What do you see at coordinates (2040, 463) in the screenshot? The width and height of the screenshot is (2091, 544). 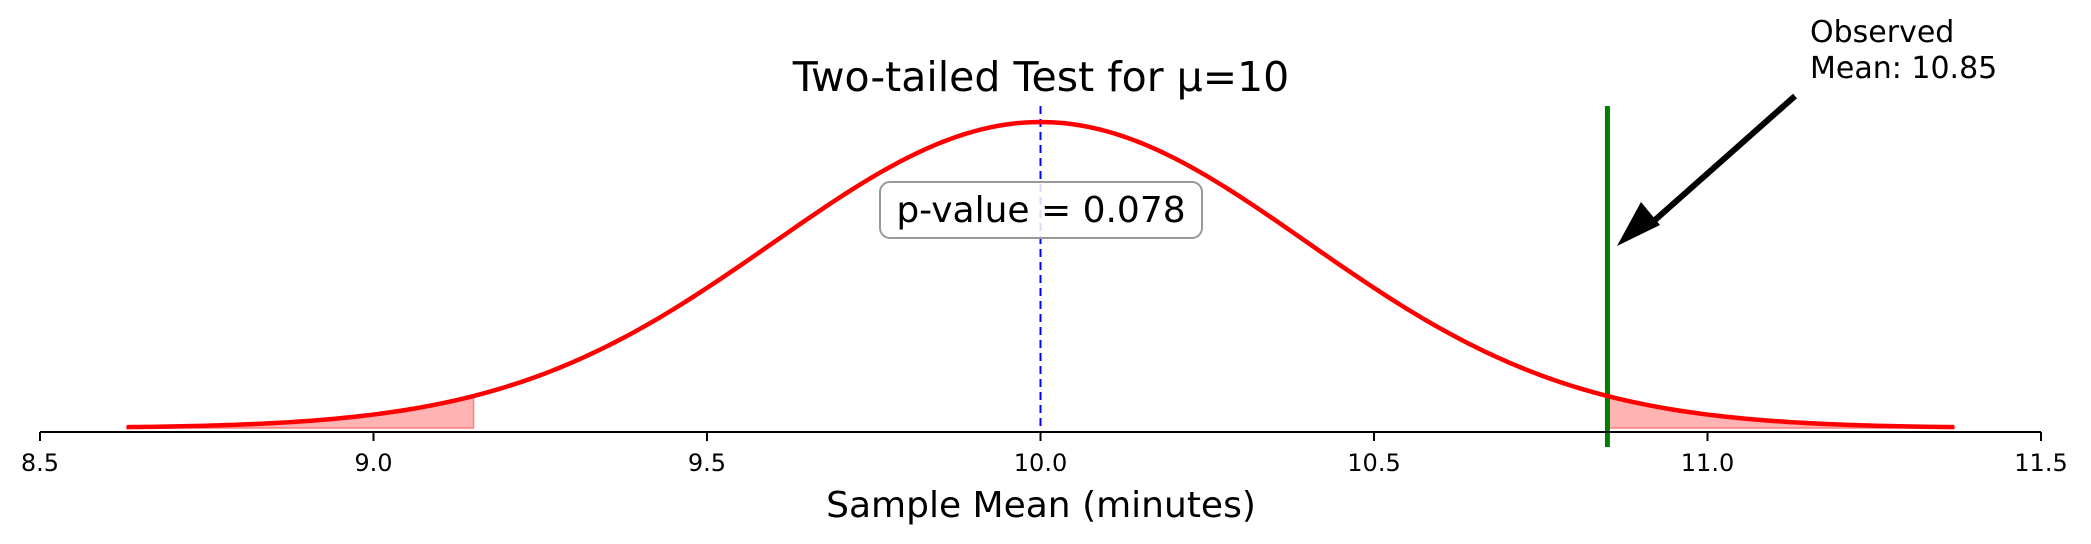 I see `x-tick-label: 11.5` at bounding box center [2040, 463].